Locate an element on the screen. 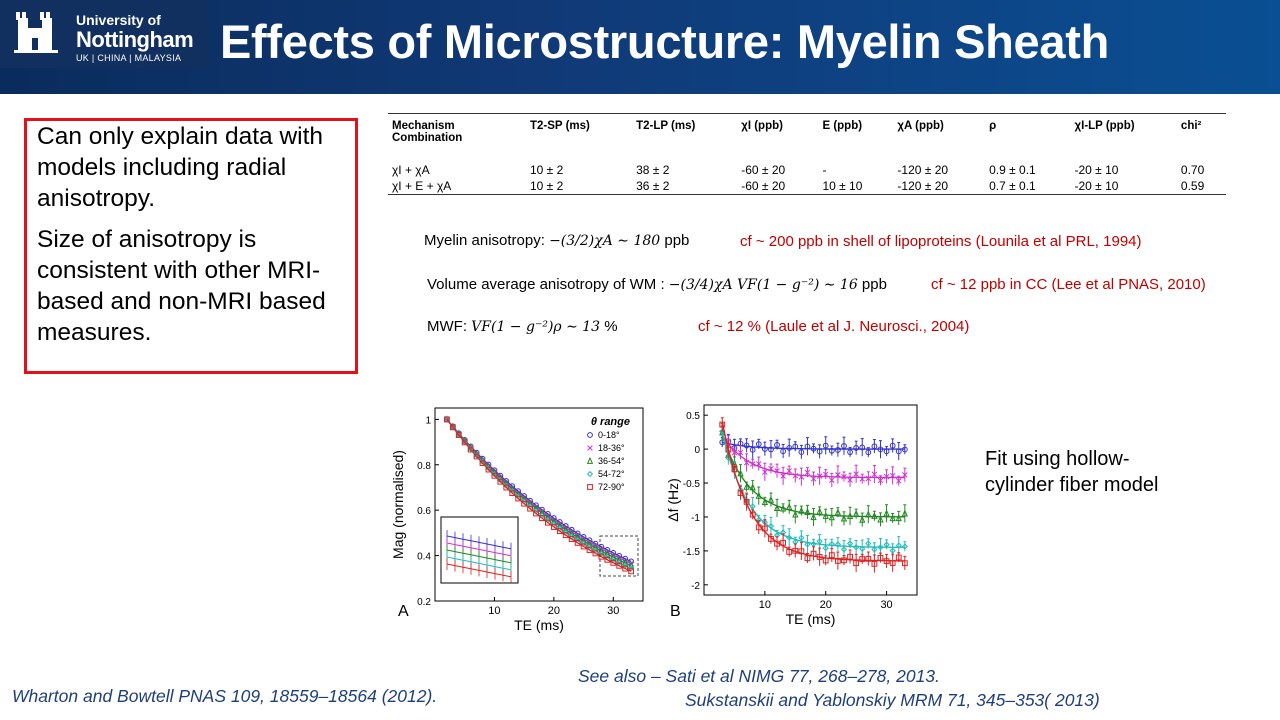 This screenshot has width=1280, height=720. x-tick-label: 30 is located at coordinates (613, 611).